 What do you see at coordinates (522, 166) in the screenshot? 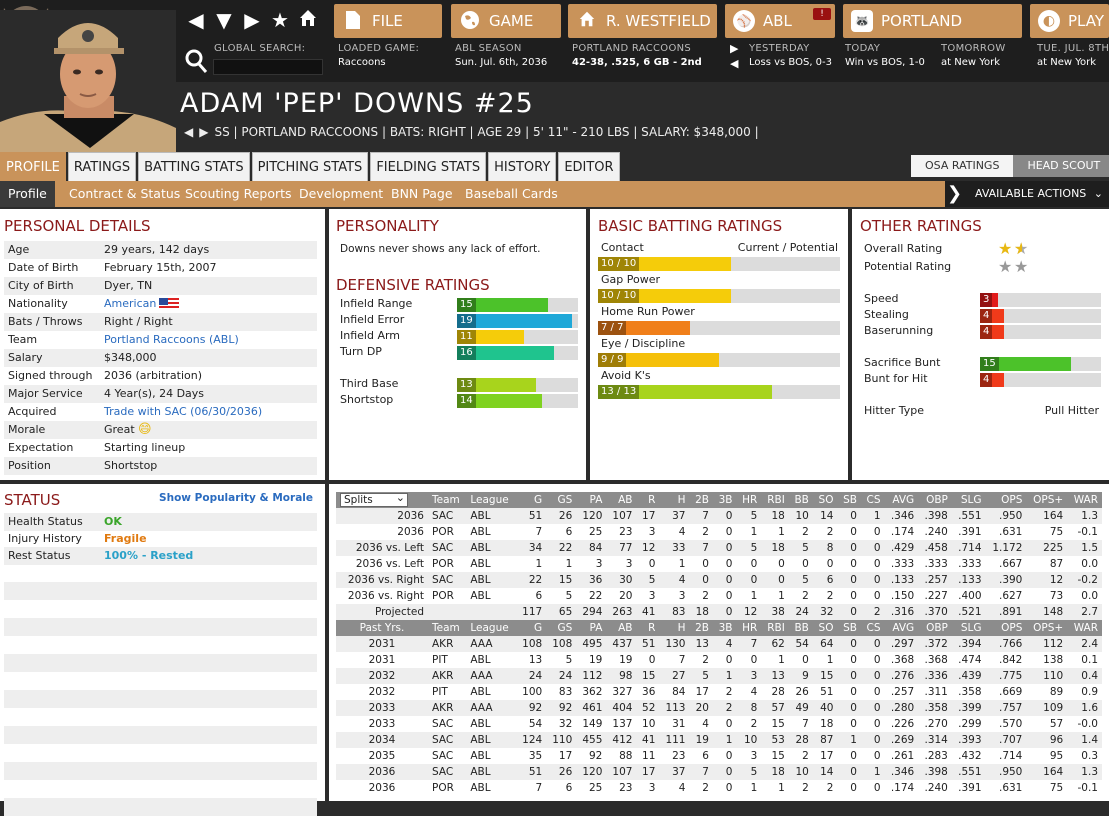
I see `tab-history: HISTORY` at bounding box center [522, 166].